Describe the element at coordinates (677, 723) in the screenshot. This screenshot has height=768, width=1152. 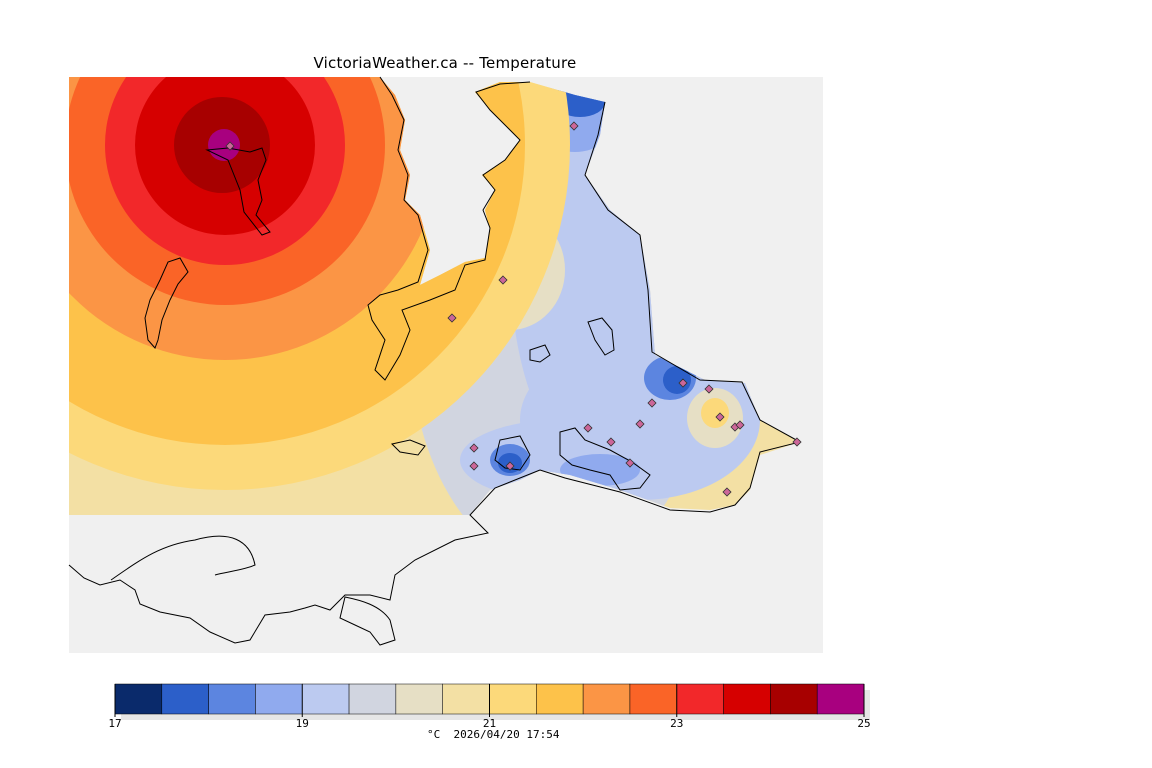
I see `legend-tick-label: 23` at that location.